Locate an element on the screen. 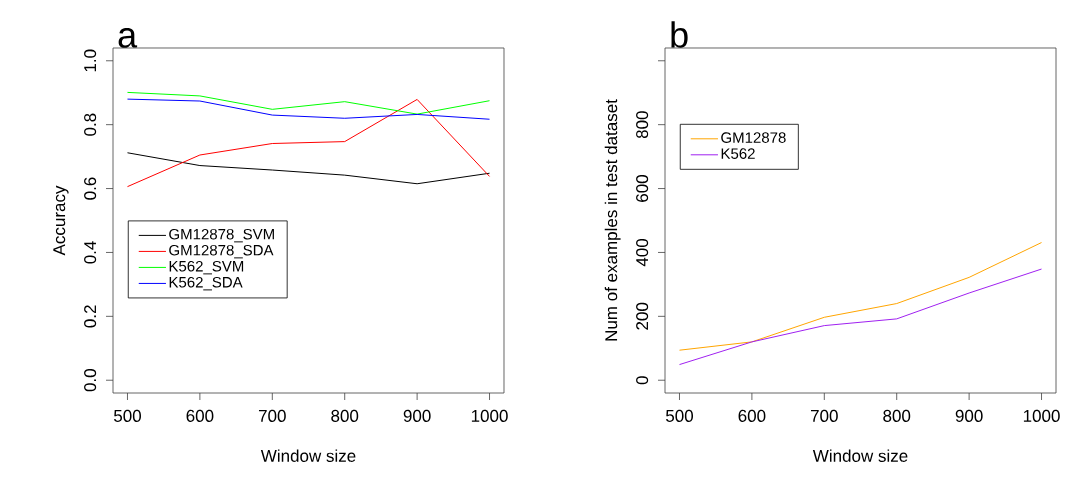 The image size is (1071, 496). y-tick-label: 600 is located at coordinates (642, 188).